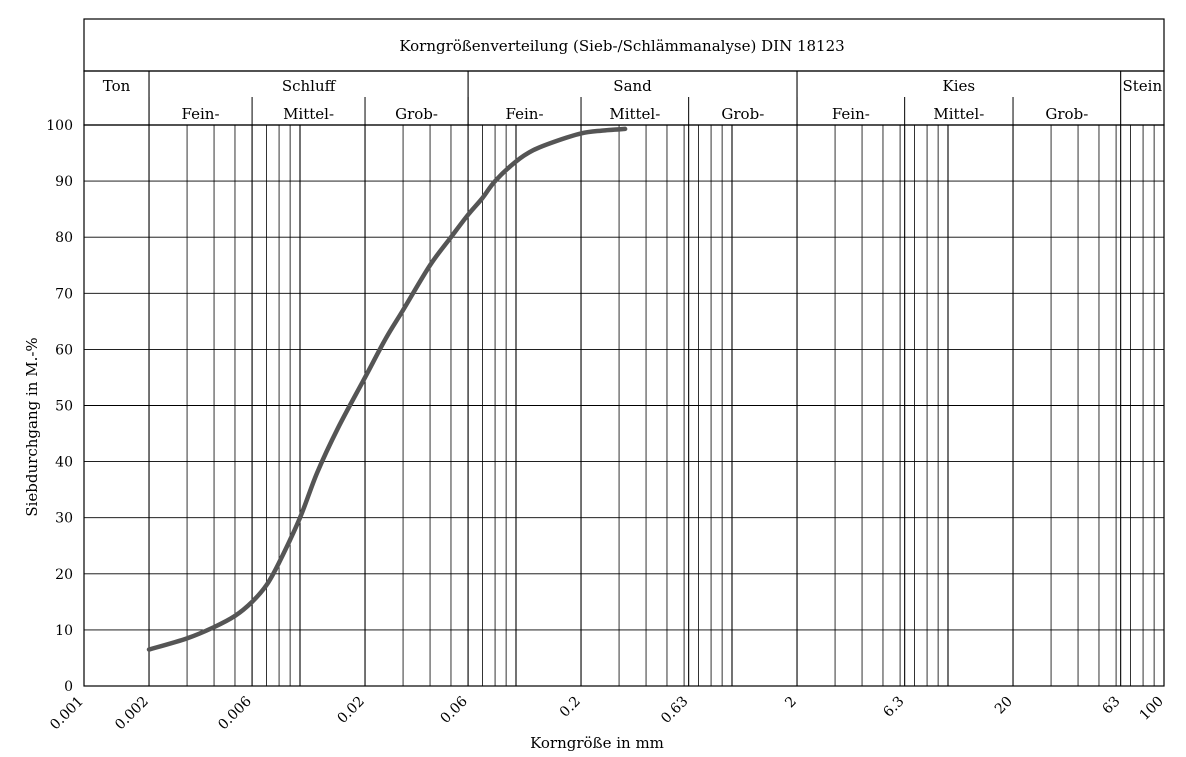 This screenshot has width=1186, height=757. Describe the element at coordinates (132, 714) in the screenshot. I see `x-tick-label: 0.002` at that location.